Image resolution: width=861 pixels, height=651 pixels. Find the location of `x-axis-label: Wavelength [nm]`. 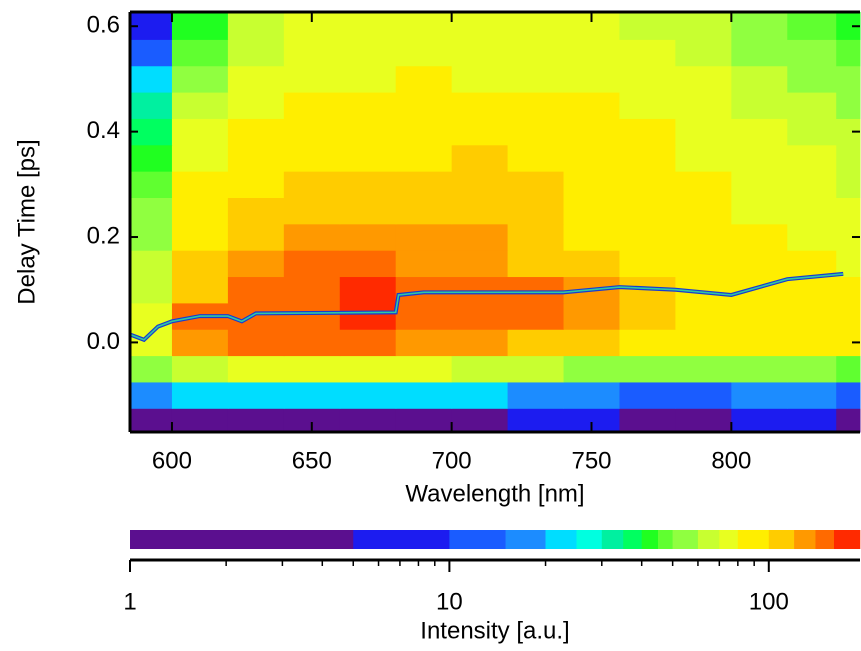

x-axis-label: Wavelength [nm] is located at coordinates (494, 493).